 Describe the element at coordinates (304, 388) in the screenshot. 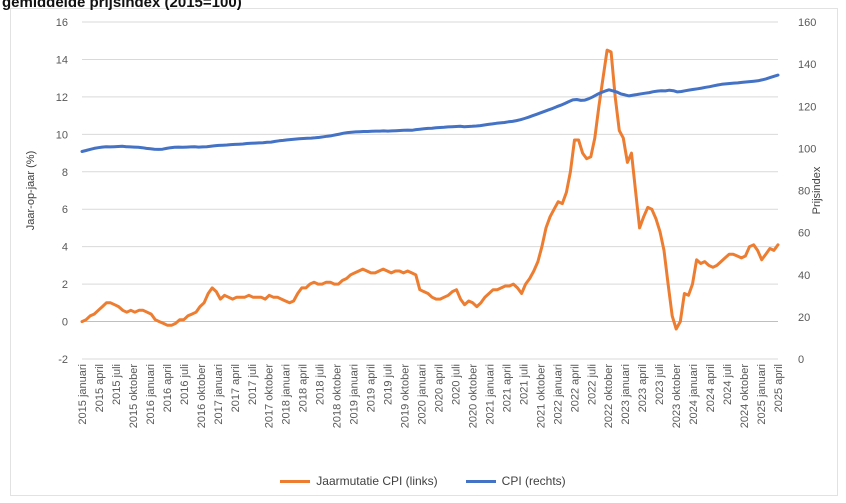

I see `x-tick-label: 2018 april` at that location.